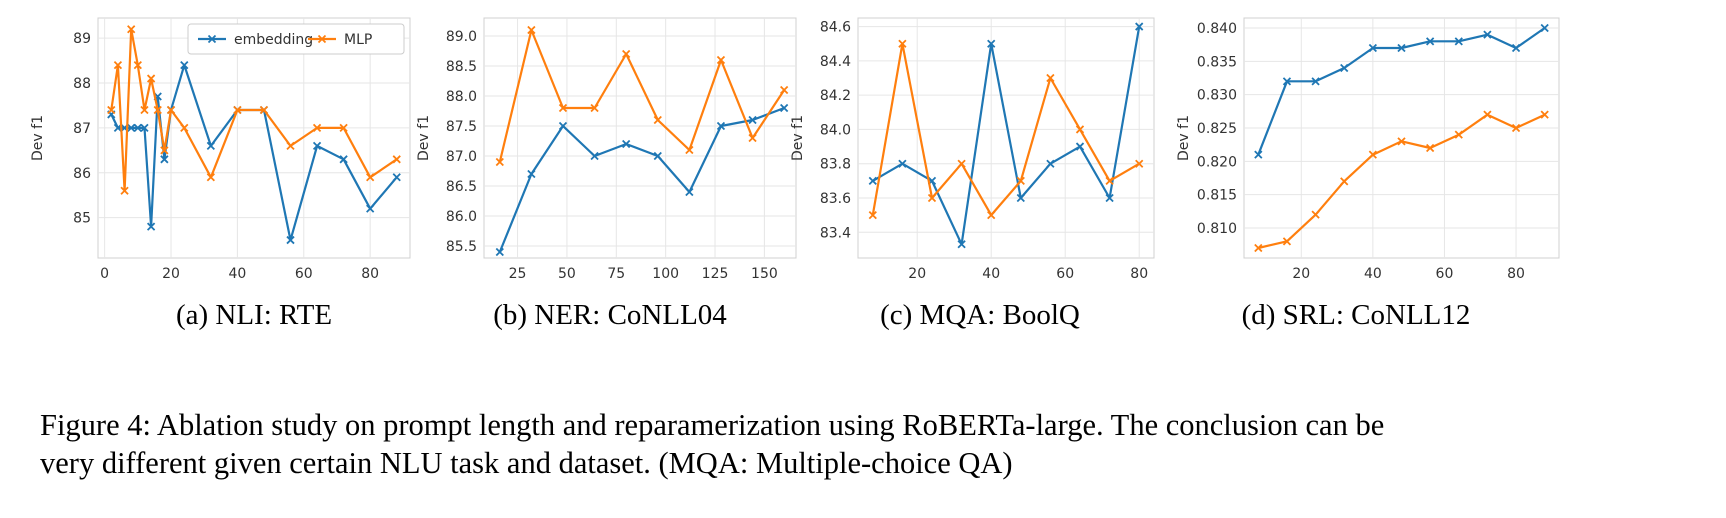  I want to click on y-tick-label: 88.0, so click(461, 97).